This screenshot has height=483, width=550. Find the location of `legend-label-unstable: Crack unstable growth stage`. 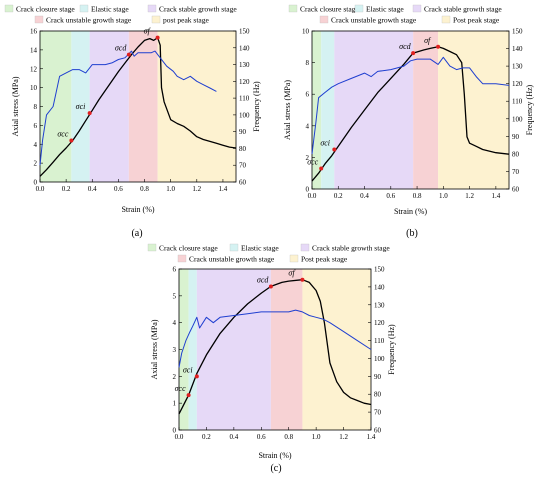

legend-label-unstable: Crack unstable growth stage is located at coordinates (232, 259).